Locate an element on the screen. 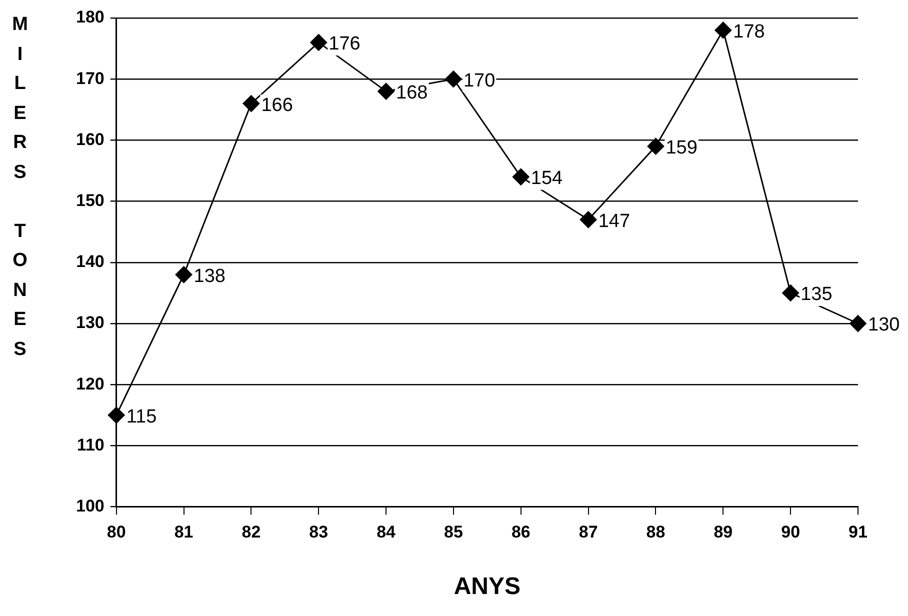 The width and height of the screenshot is (908, 616). data-label: 154 is located at coordinates (547, 179).